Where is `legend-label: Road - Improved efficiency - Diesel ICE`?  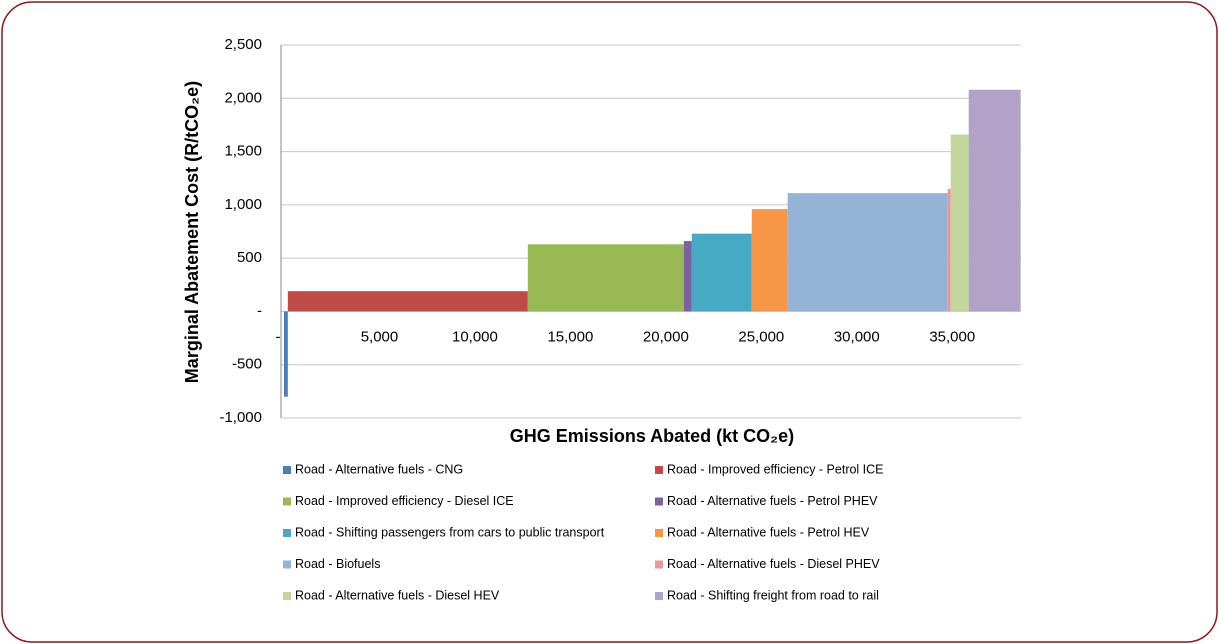 legend-label: Road - Improved efficiency - Diesel ICE is located at coordinates (404, 501).